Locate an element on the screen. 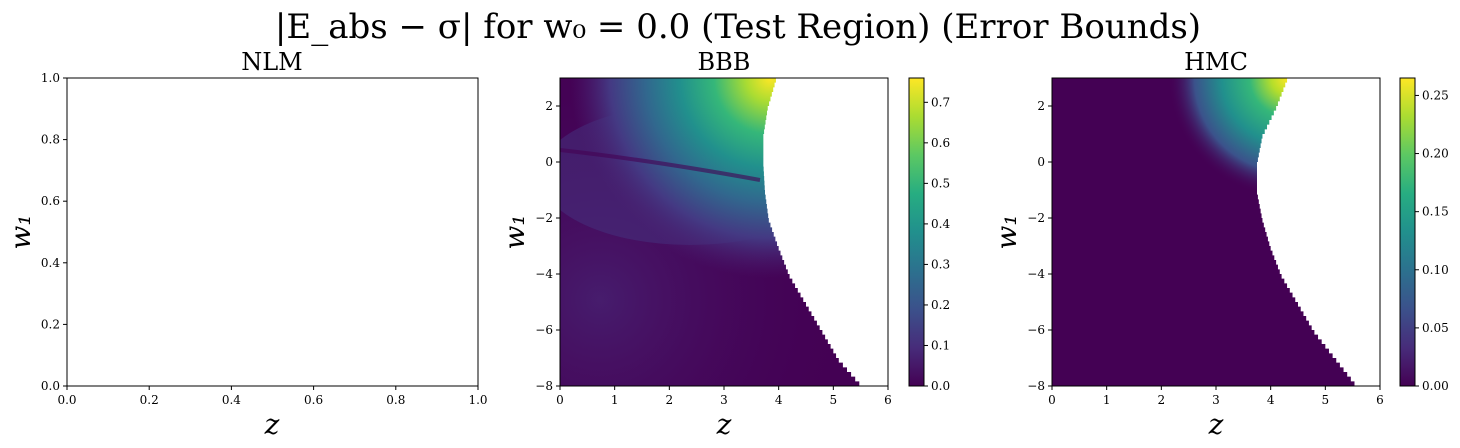 The image size is (1460, 448). y-tick-label: 0.4 is located at coordinates (50, 263).